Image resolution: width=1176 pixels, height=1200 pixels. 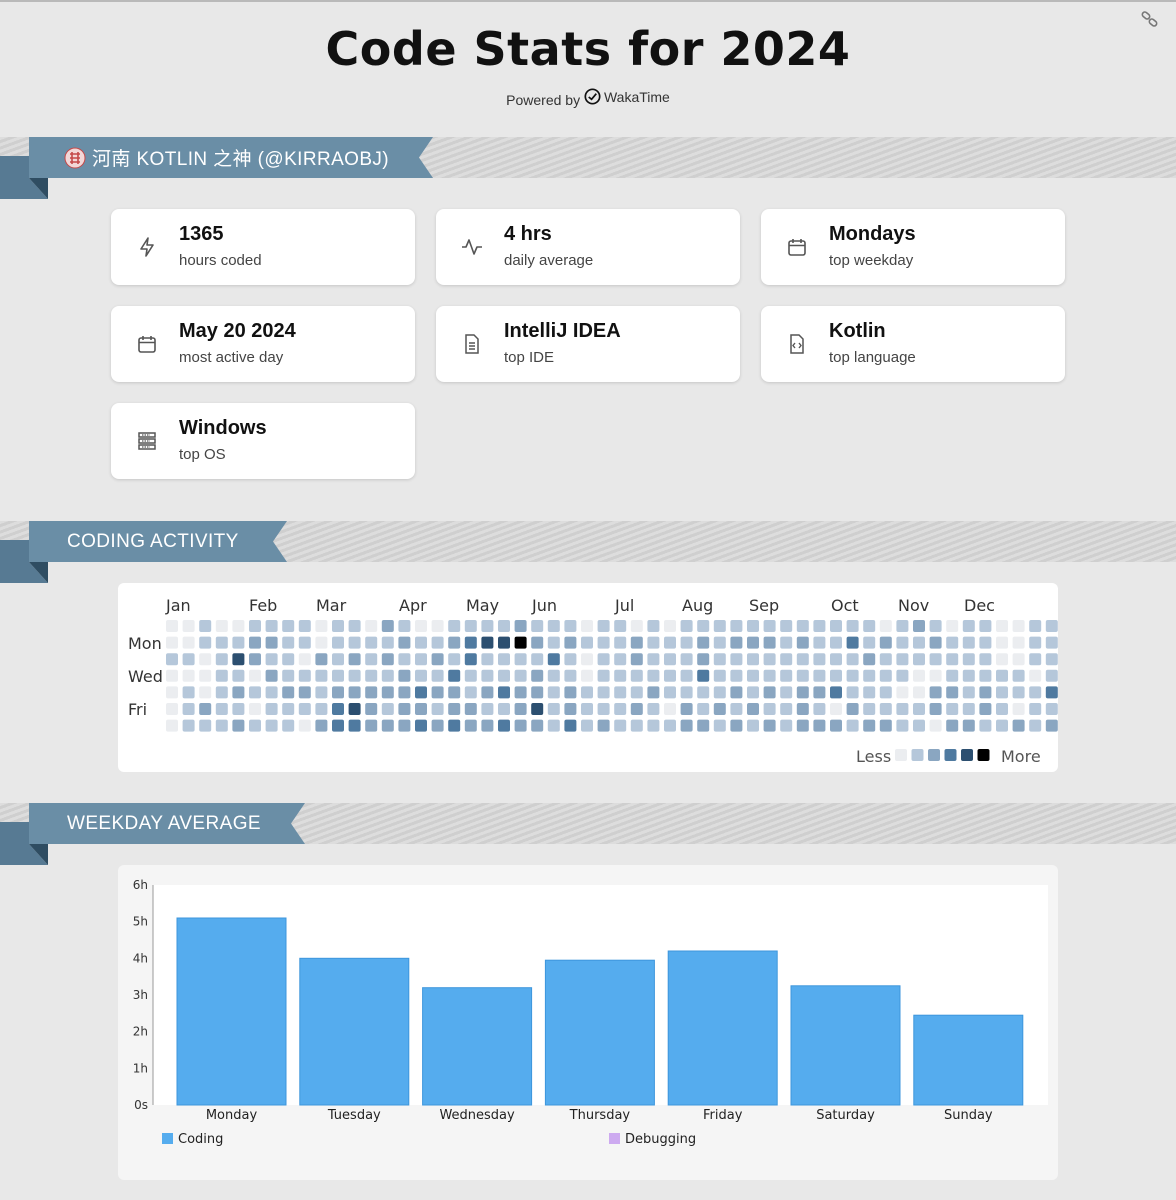 I want to click on legend-swatch-coding, so click(x=167, y=1138).